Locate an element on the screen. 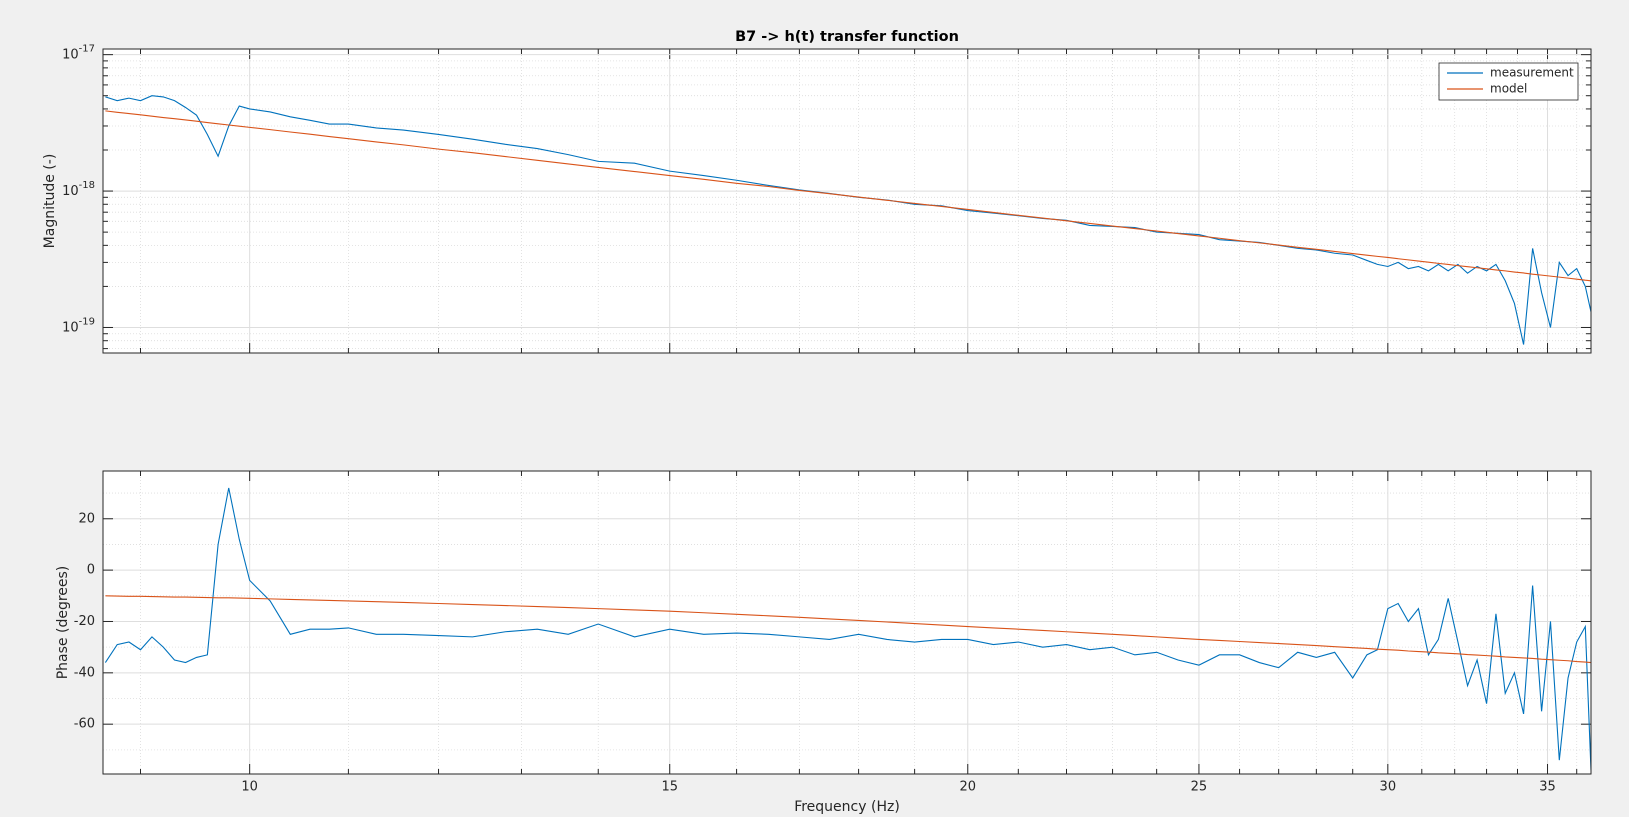 The height and width of the screenshot is (817, 1629). x-tick-label: 35 is located at coordinates (1547, 787).